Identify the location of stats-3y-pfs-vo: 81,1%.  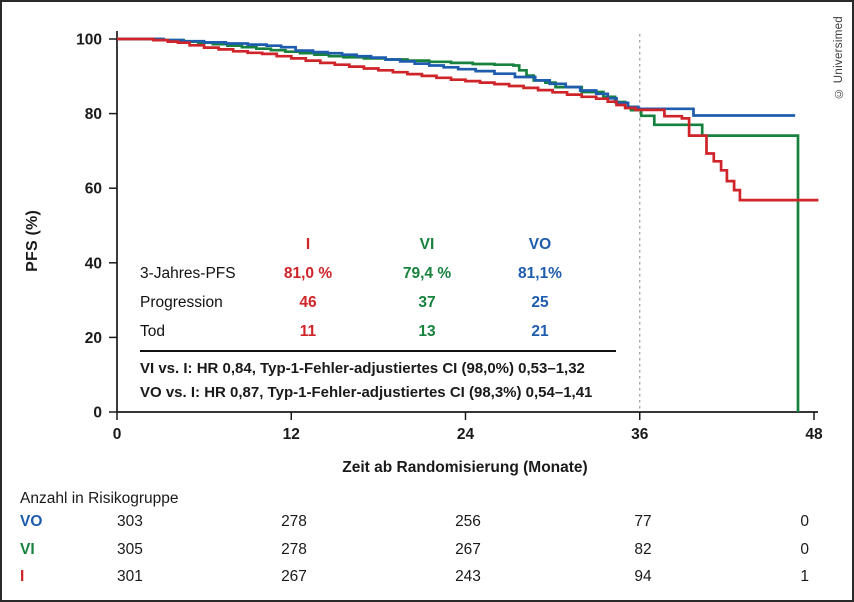
(540, 273).